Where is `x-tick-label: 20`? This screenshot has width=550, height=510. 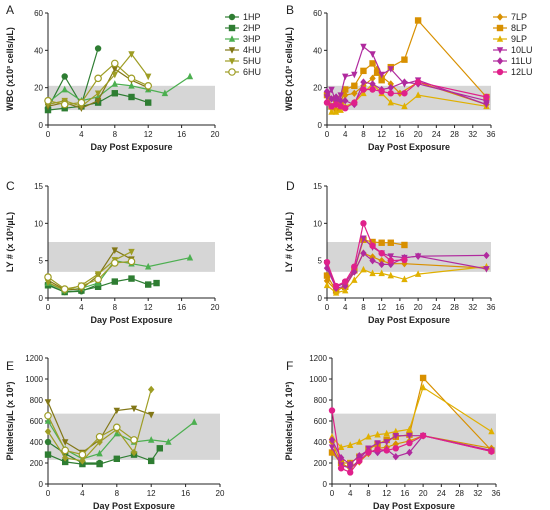
x-tick-label: 20 is located at coordinates (215, 307).